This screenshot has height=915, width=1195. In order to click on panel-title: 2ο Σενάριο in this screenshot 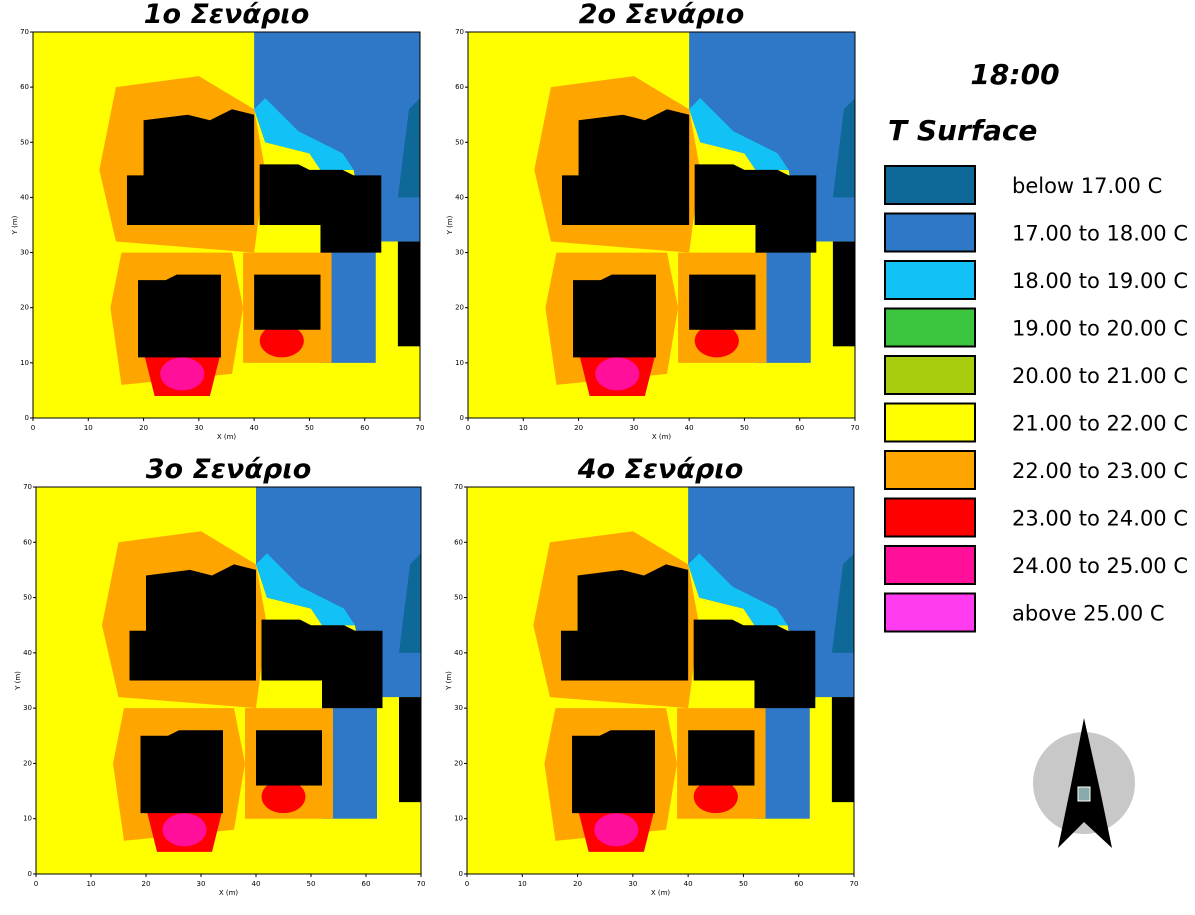, I will do `click(662, 15)`.